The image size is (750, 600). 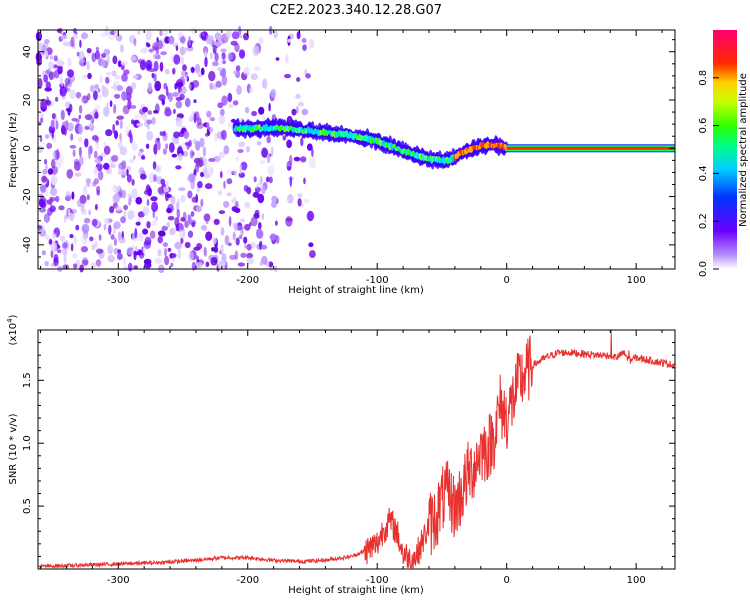 What do you see at coordinates (506, 580) in the screenshot?
I see `snr-x-tick-label: 0` at bounding box center [506, 580].